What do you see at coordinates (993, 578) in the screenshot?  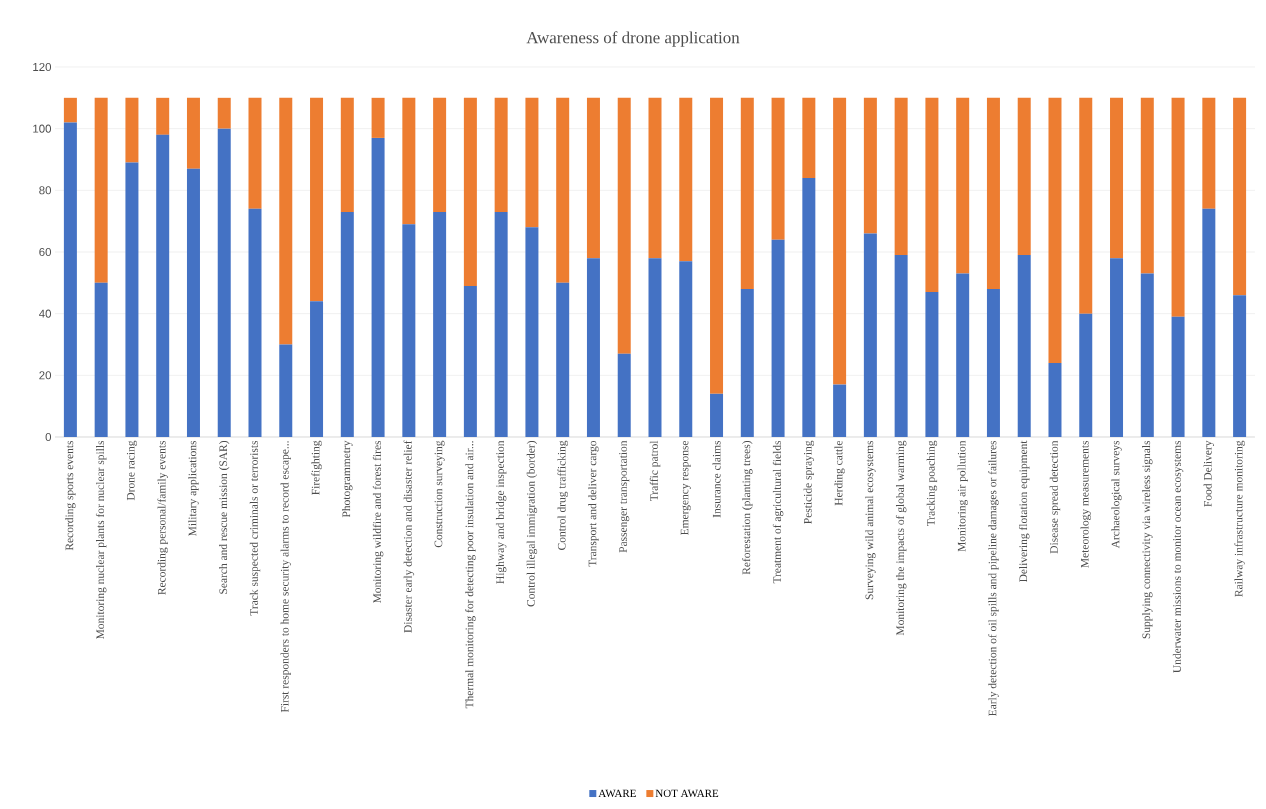 I see `x-tick-label: Early detection of oil spills and pipeline damages or failures` at bounding box center [993, 578].